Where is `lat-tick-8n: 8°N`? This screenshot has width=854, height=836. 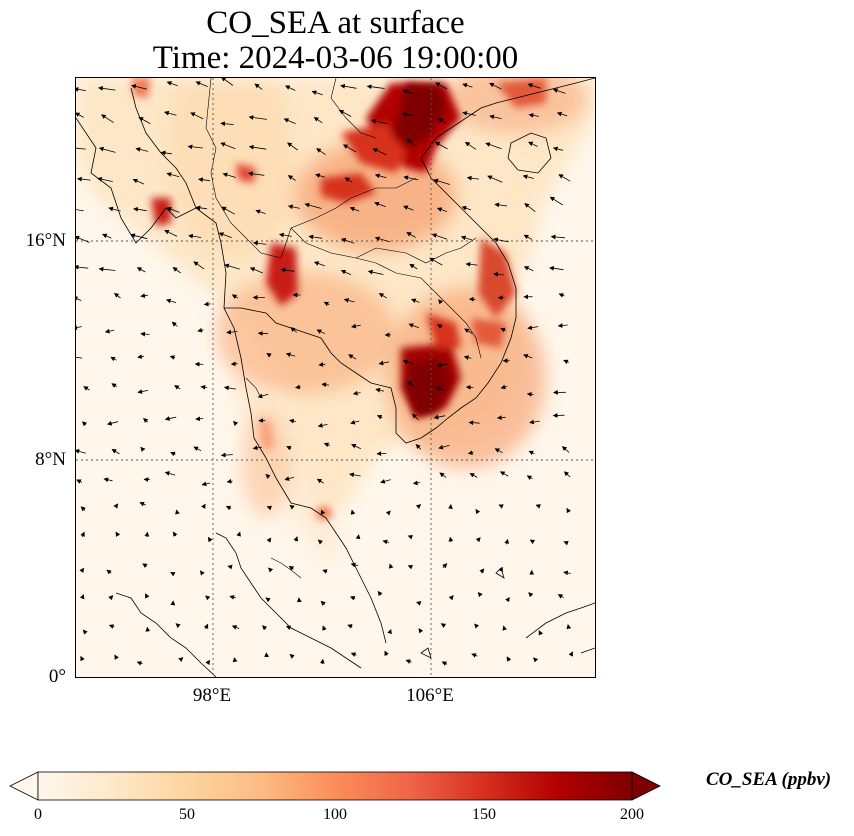
lat-tick-8n: 8°N is located at coordinates (50, 459).